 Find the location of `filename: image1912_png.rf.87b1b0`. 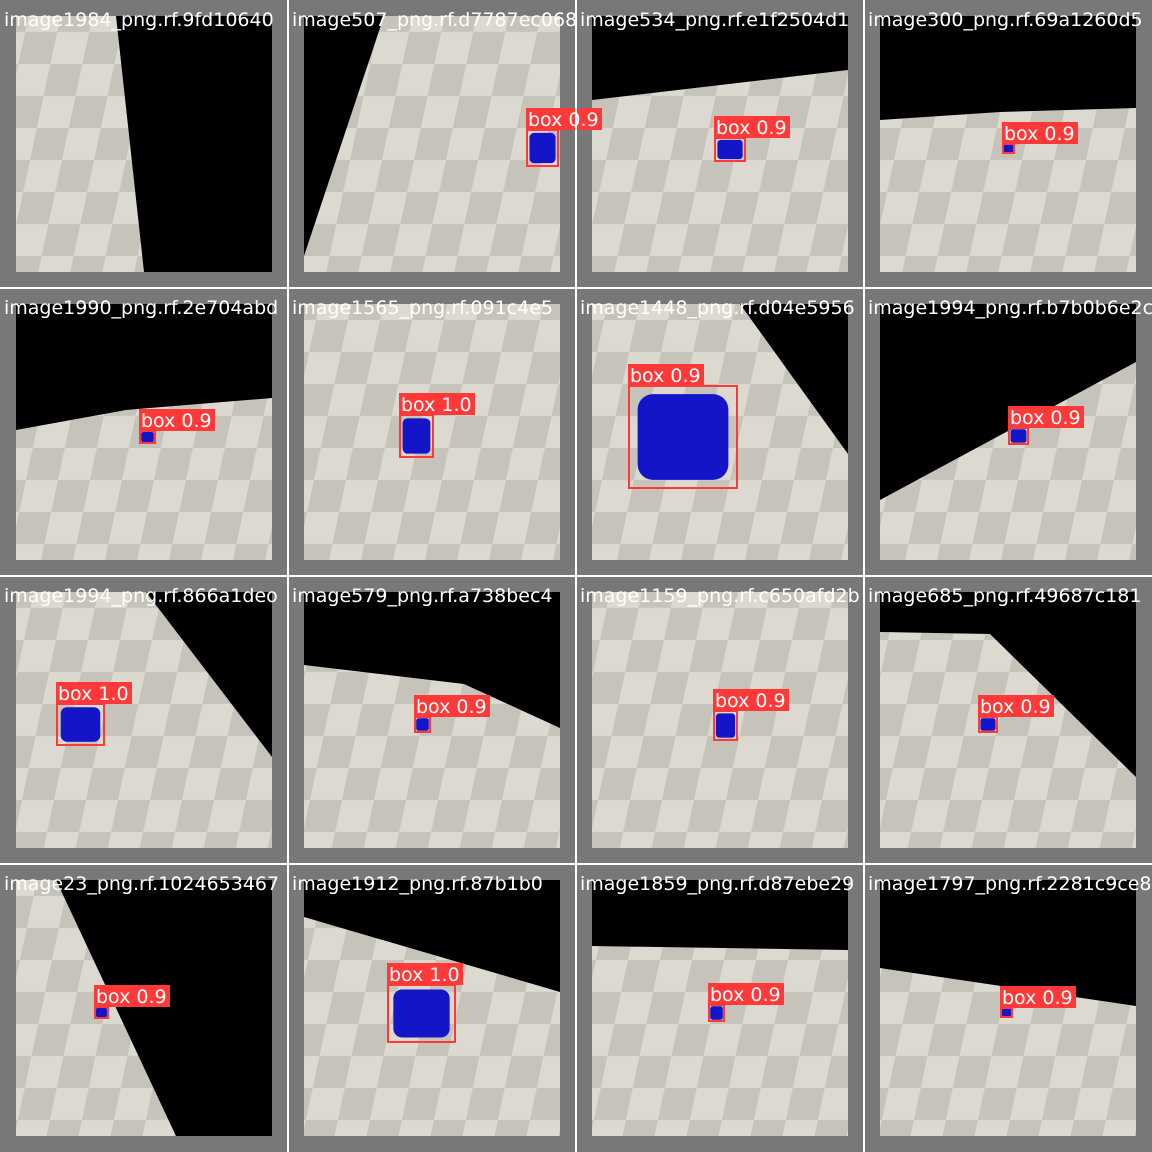

filename: image1912_png.rf.87b1b0 is located at coordinates (417, 884).